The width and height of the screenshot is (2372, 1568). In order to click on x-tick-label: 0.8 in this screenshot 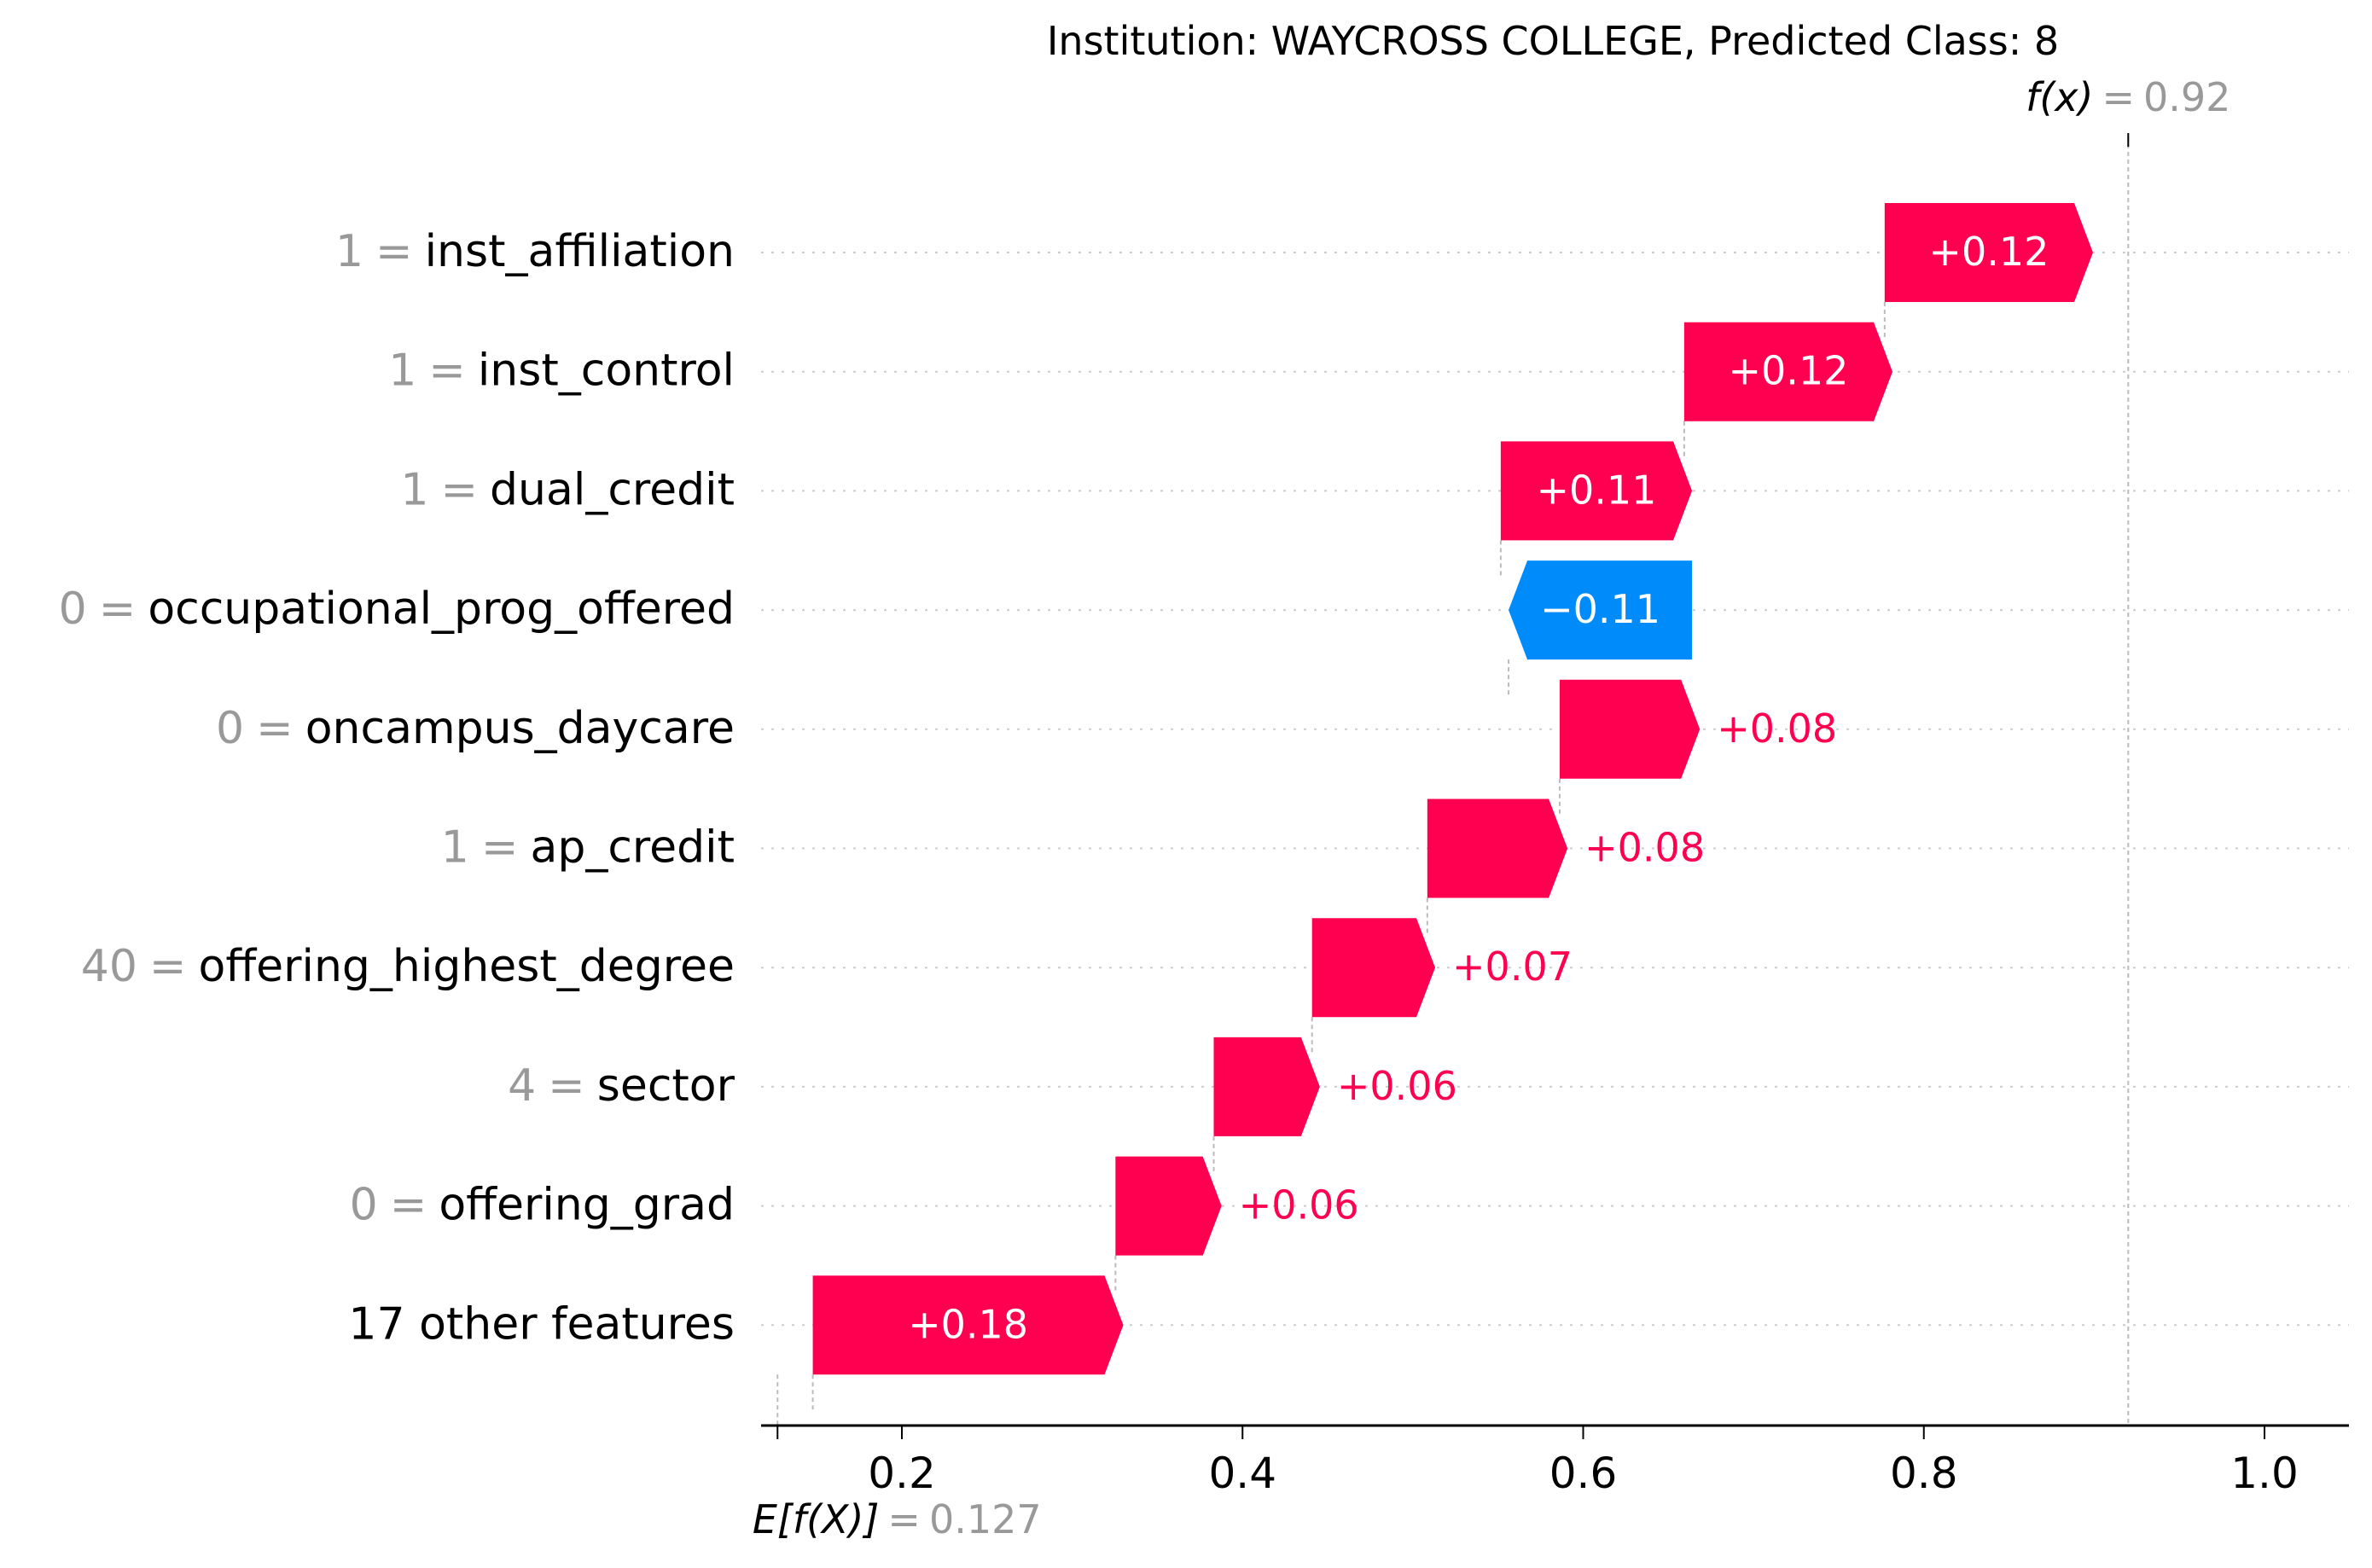, I will do `click(1924, 1473)`.